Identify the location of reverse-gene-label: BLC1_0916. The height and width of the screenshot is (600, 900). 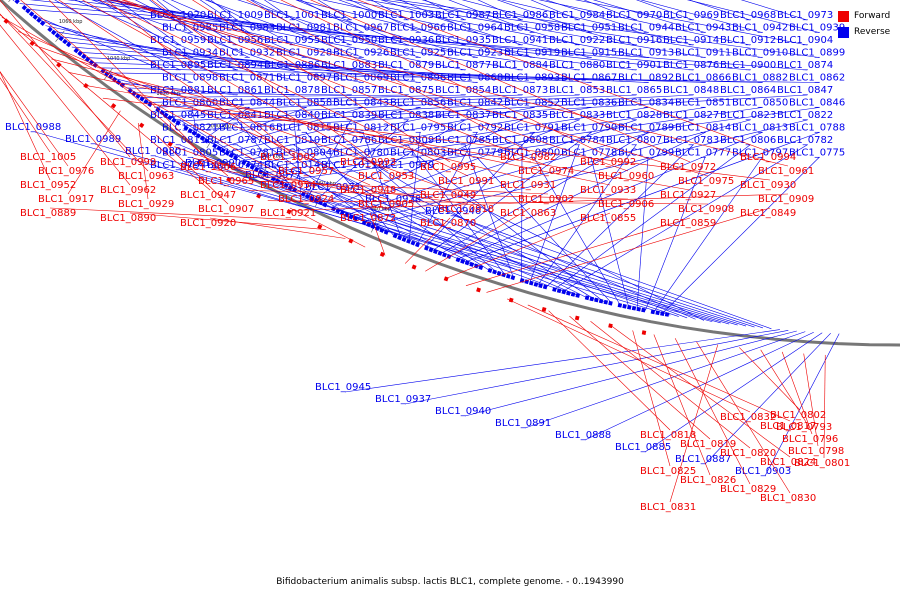
(634, 40).